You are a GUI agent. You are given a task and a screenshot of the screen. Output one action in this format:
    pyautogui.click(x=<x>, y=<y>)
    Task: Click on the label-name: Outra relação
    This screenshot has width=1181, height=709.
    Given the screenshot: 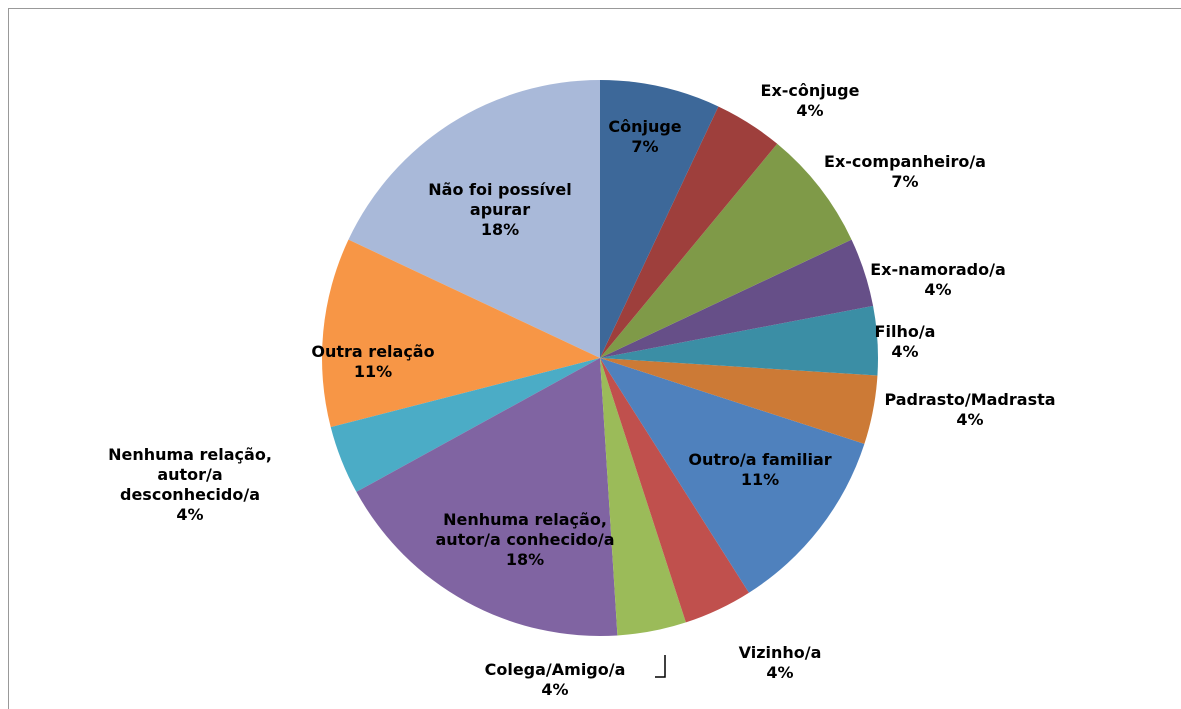 What is the action you would take?
    pyautogui.click(x=373, y=351)
    